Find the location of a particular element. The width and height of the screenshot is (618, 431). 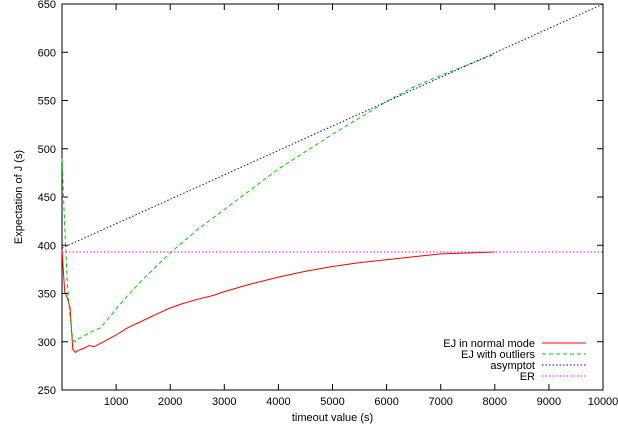

x-tick-label: 4000 is located at coordinates (278, 402).